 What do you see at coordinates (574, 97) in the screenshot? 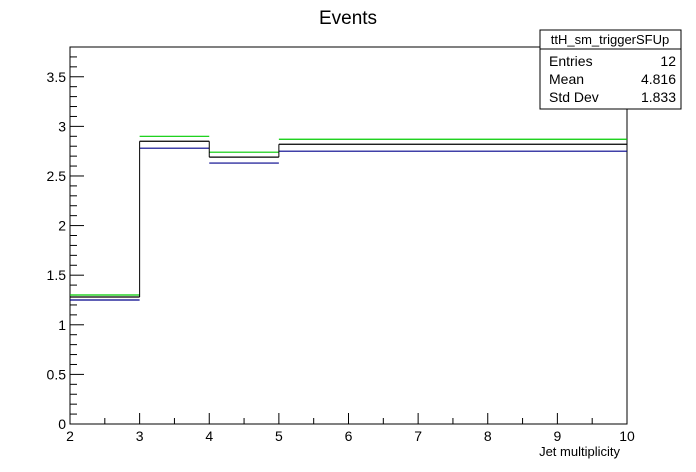
I see `stats-stddev-label: Std Dev` at bounding box center [574, 97].